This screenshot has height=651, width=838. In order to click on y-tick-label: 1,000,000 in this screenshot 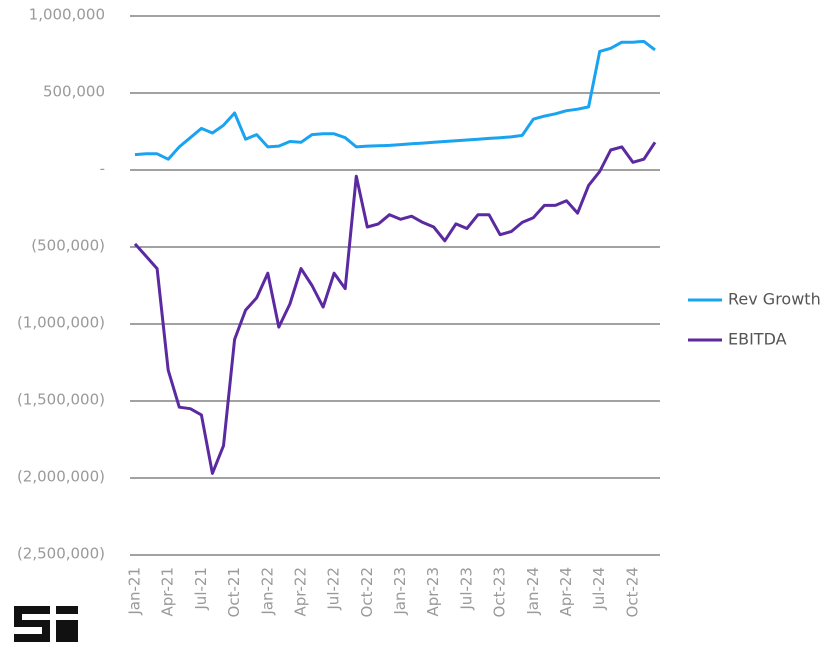, I will do `click(67, 15)`.